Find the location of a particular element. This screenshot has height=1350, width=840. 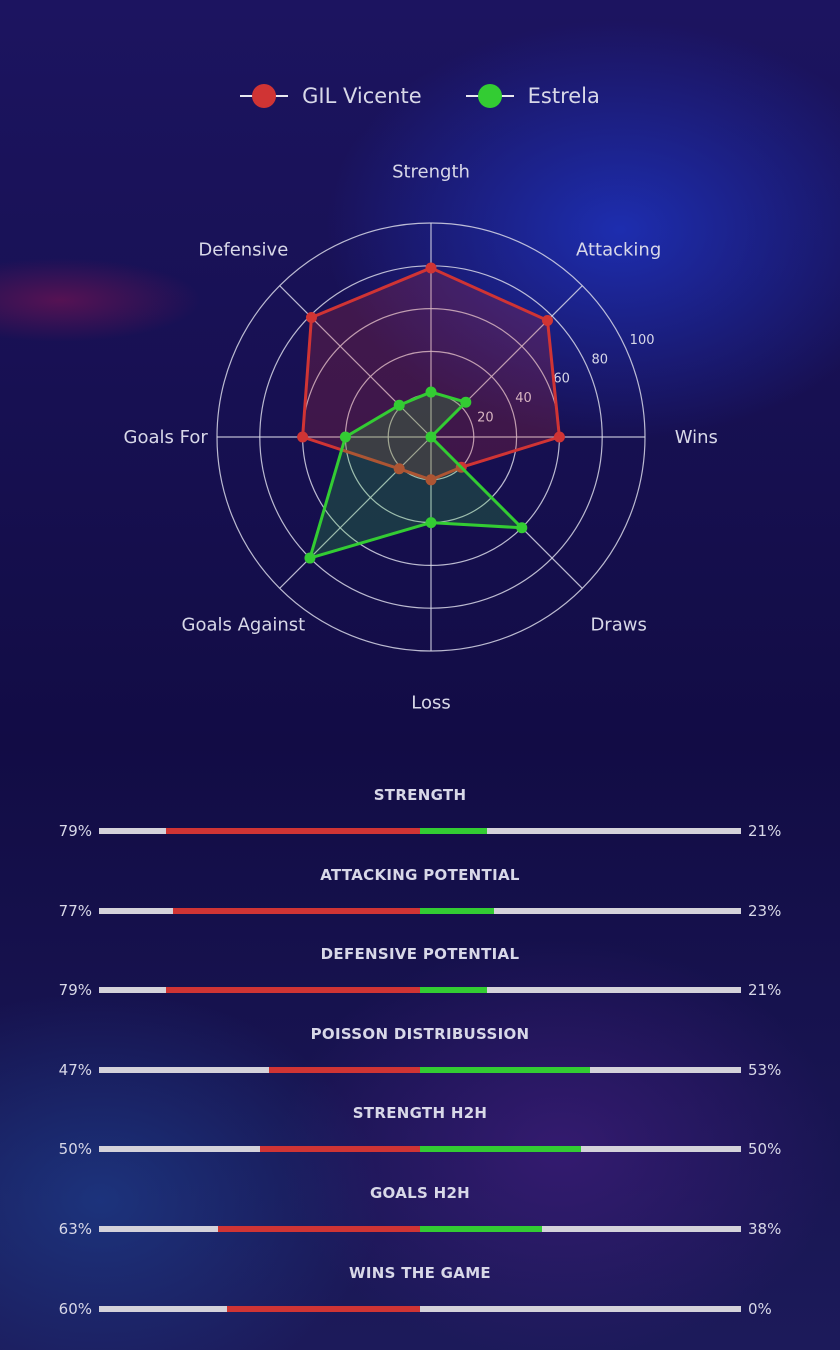

home-percent: 47% is located at coordinates (75, 1069).